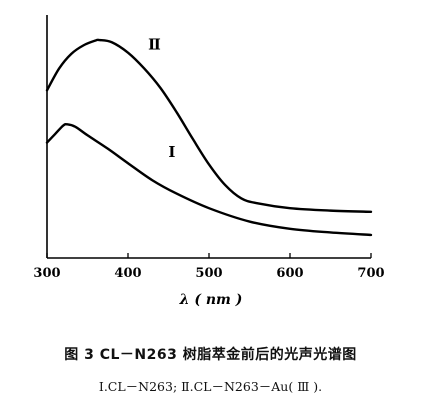 Image resolution: width=421 pixels, height=412 pixels. I want to click on x-axis-label: λ ( nm ), so click(211, 300).